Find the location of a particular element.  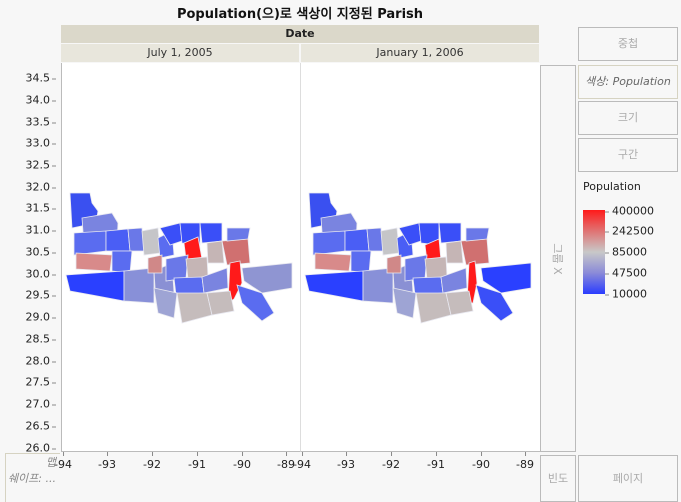

interval-drop-zone: 구간 is located at coordinates (628, 155).